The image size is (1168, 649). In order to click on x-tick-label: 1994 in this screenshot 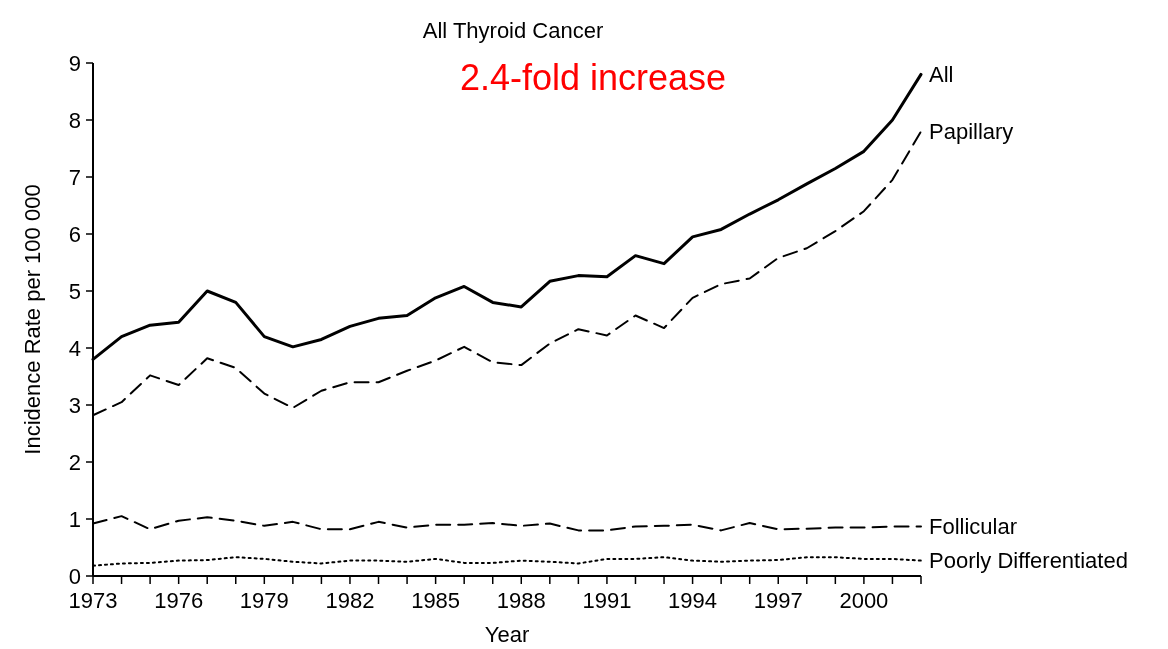, I will do `click(693, 600)`.